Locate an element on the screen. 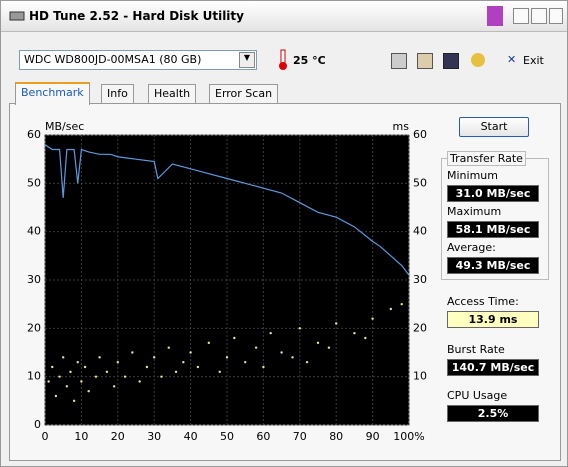 This screenshot has height=467, width=568. x-tick-label: 60 is located at coordinates (263, 435).